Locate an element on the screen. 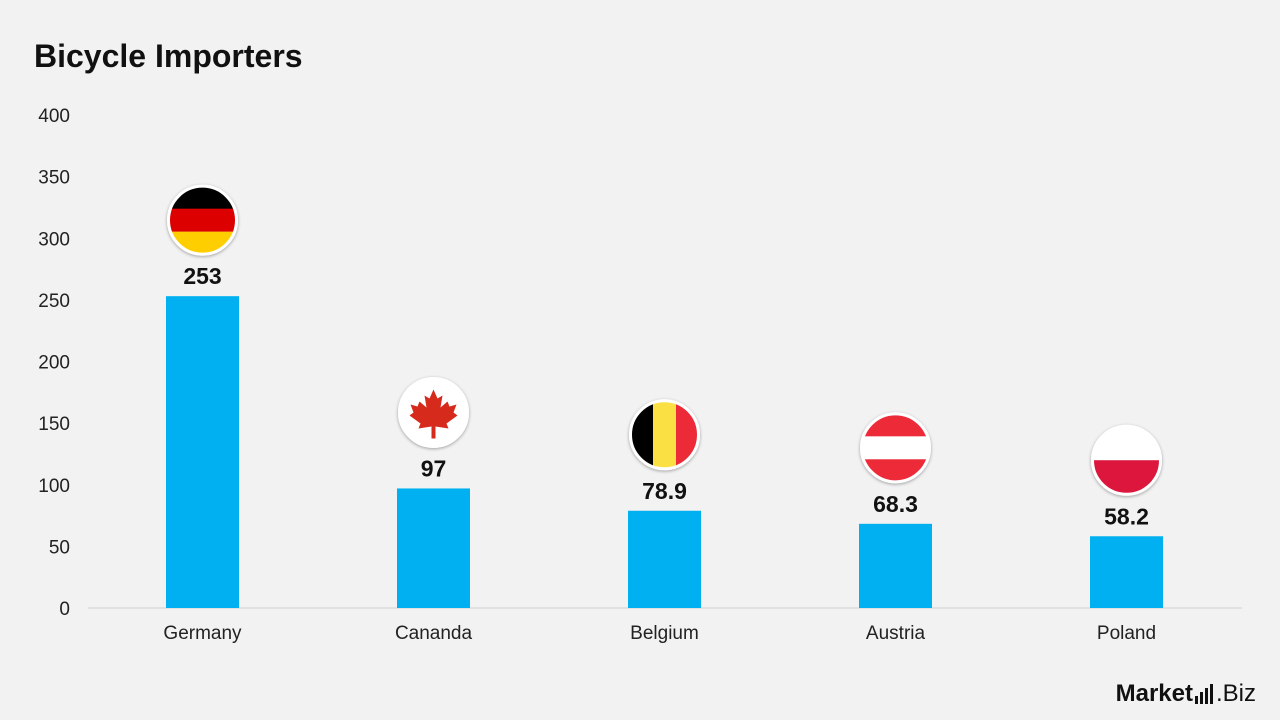 This screenshot has height=720, width=1280. bar-value-label: 58.2 is located at coordinates (1126, 516).